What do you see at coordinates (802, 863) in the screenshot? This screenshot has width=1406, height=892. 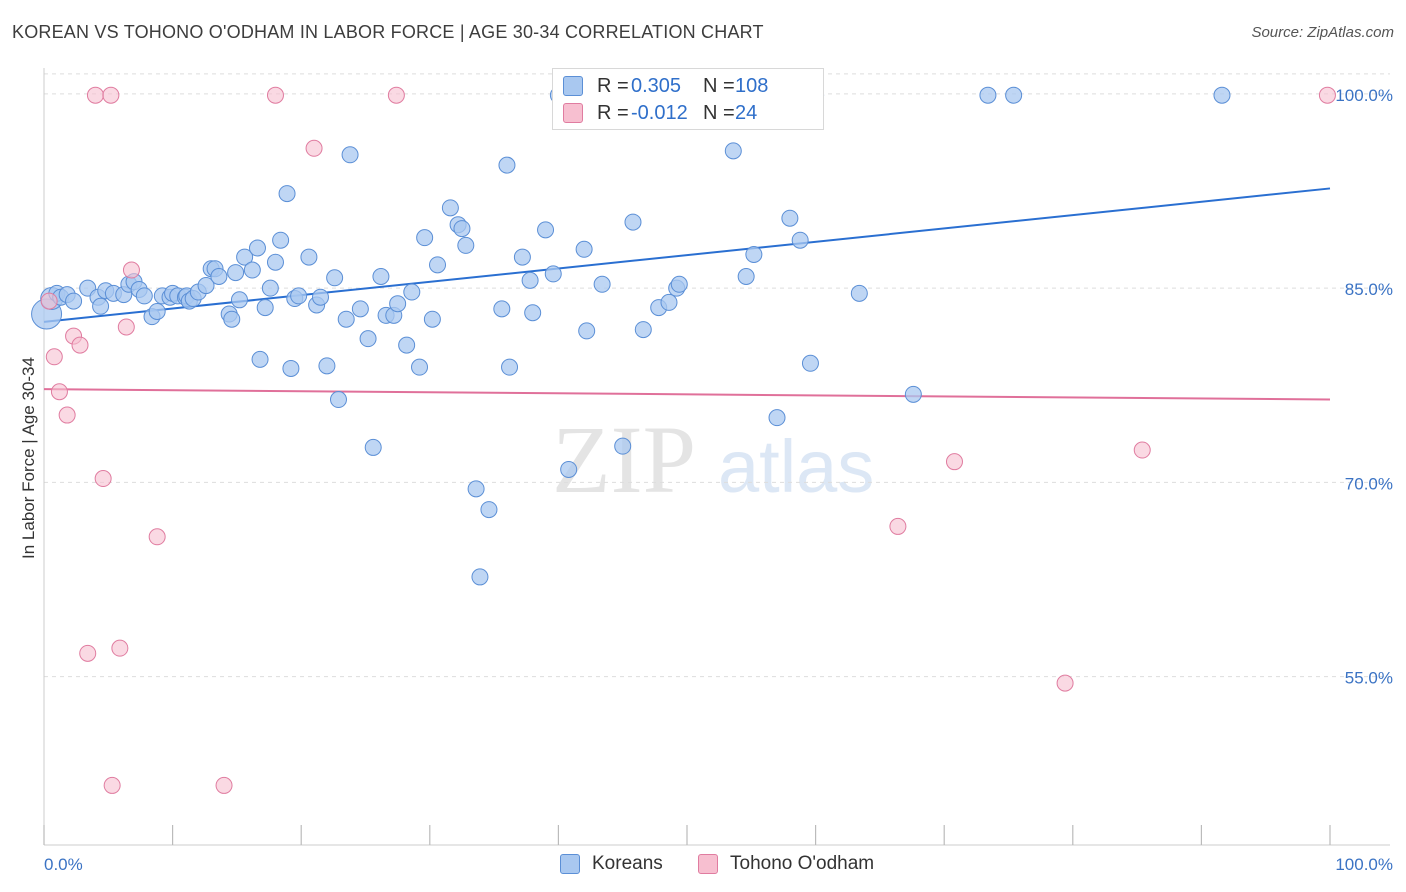 I see `bottom-tohono-label: Tohono O'odham` at bounding box center [802, 863].